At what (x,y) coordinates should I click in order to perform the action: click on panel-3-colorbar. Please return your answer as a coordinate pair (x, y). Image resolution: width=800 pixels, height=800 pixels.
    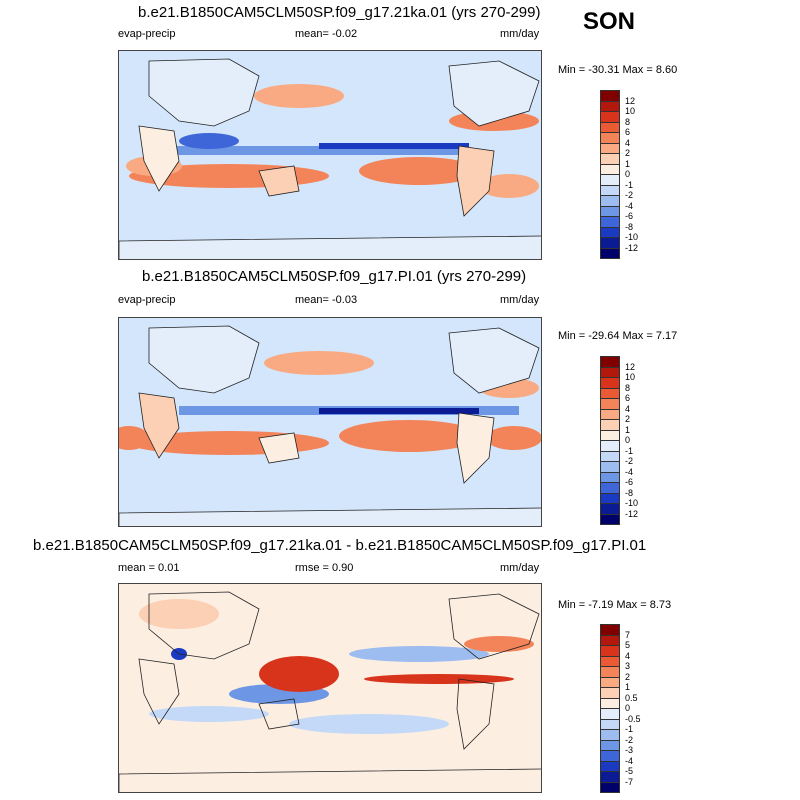
    Looking at the image, I should click on (610, 708).